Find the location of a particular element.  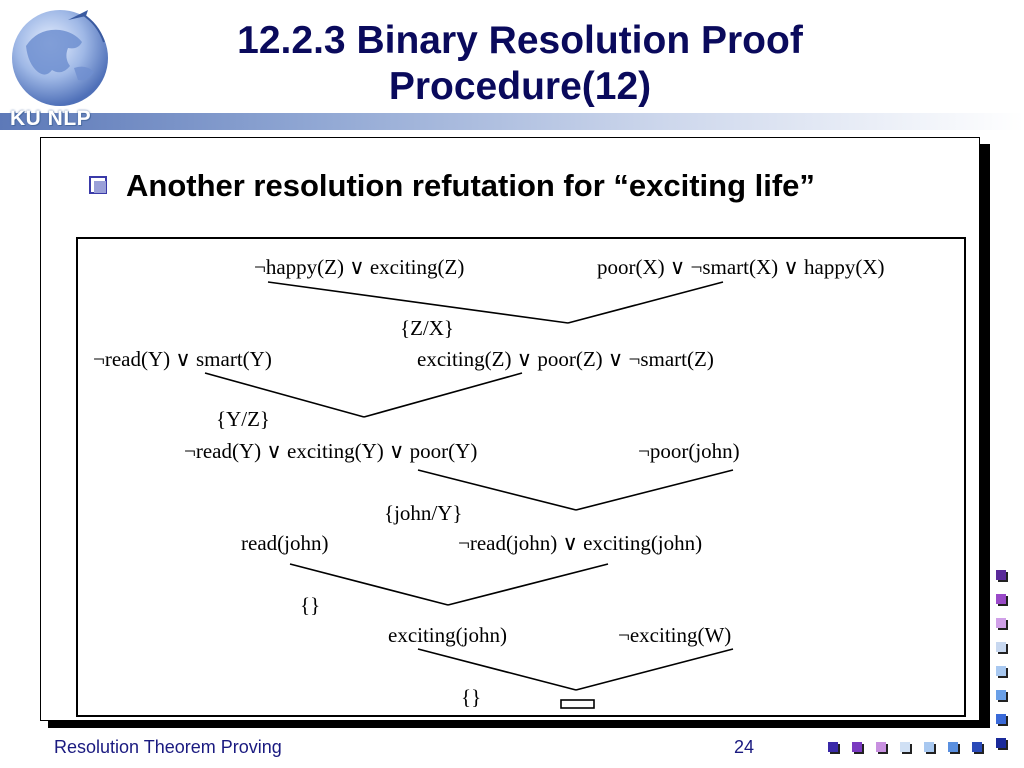

edge-c7-r4 is located at coordinates (369, 584).